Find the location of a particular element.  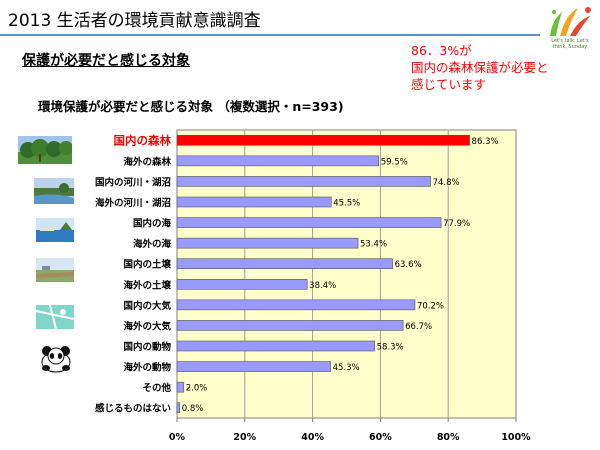

river-photo is located at coordinates (54, 191).